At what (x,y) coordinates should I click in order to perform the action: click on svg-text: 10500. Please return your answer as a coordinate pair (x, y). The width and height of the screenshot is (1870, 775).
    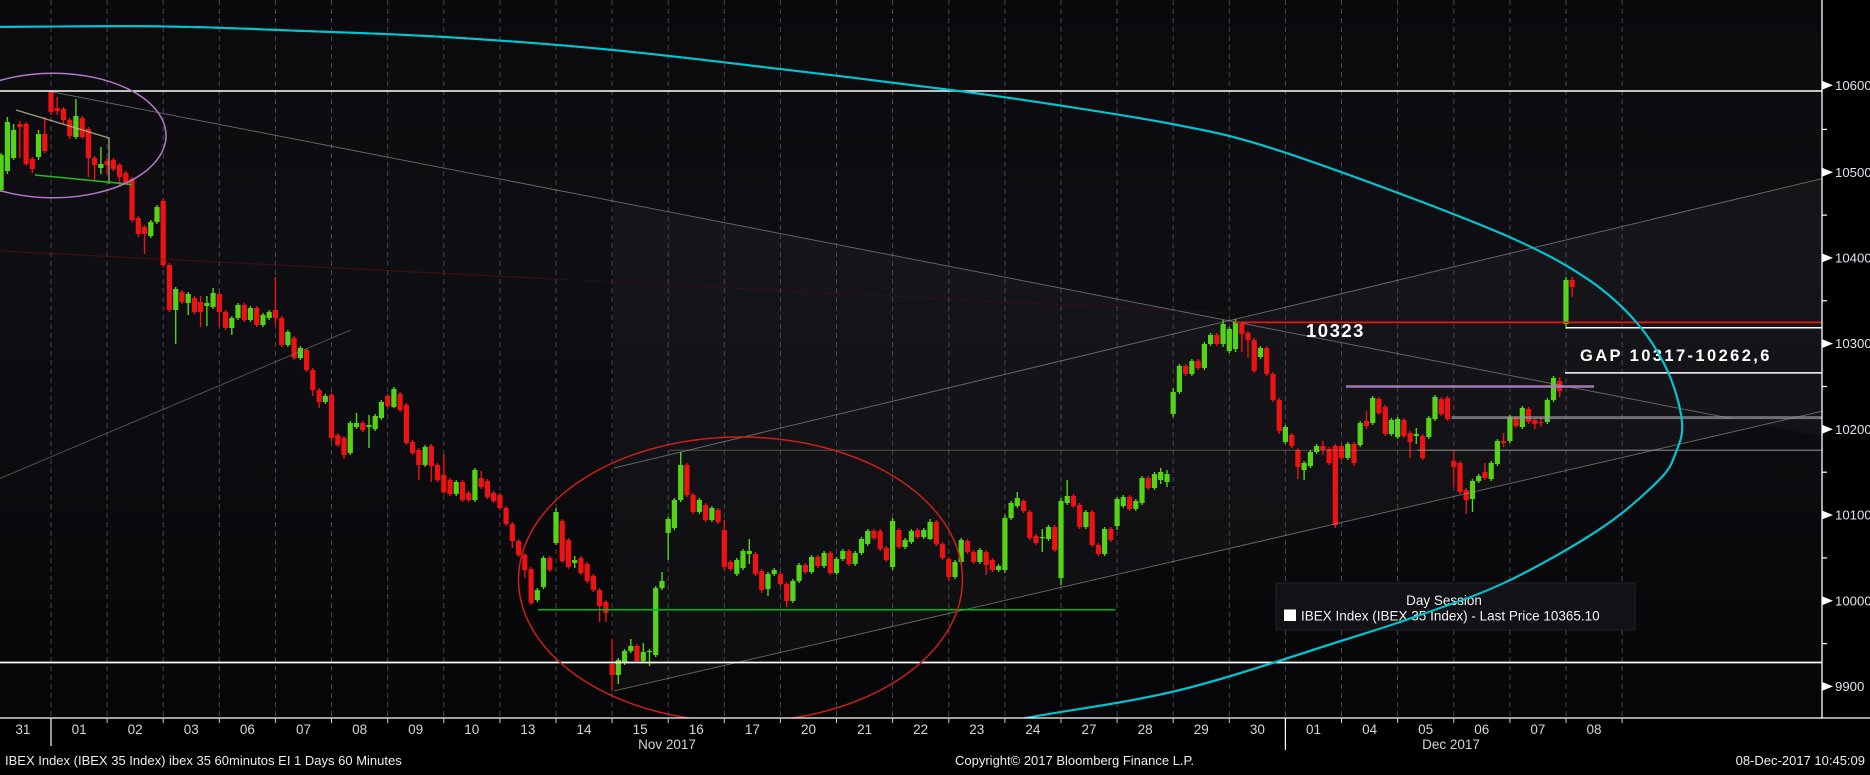
    Looking at the image, I should click on (1852, 172).